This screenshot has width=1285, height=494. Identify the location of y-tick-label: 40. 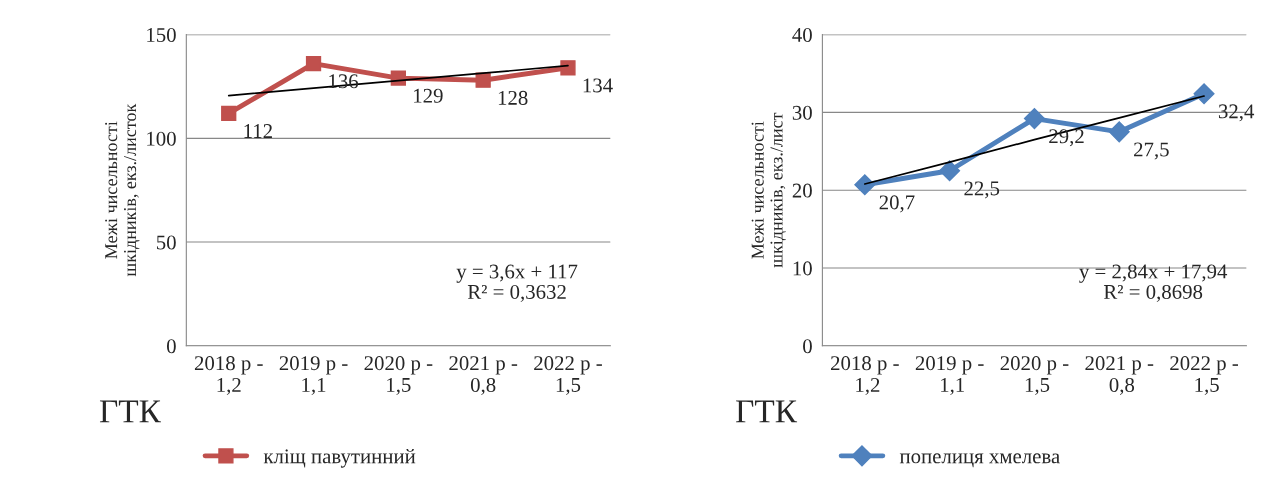
(802, 35).